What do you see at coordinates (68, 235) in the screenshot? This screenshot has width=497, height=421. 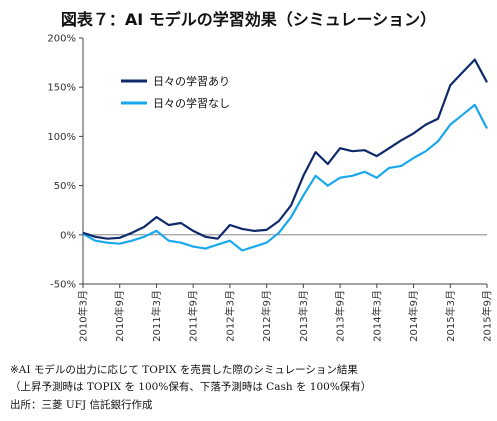 I see `y-tick-label: 0%` at bounding box center [68, 235].